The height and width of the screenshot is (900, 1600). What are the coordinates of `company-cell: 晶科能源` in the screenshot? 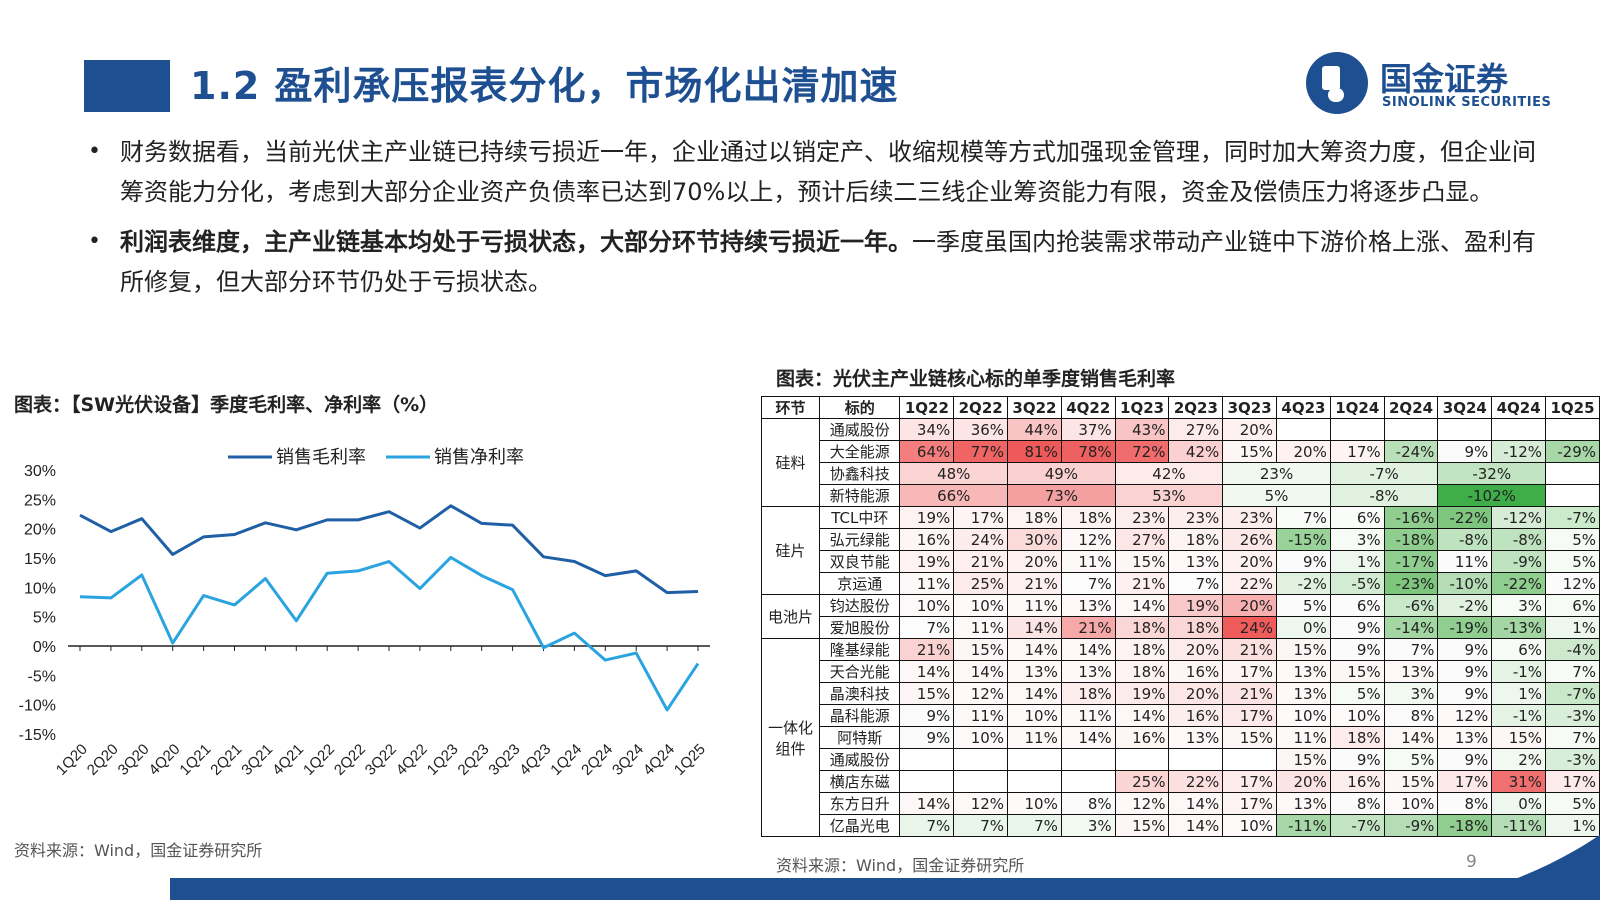 It's located at (860, 715).